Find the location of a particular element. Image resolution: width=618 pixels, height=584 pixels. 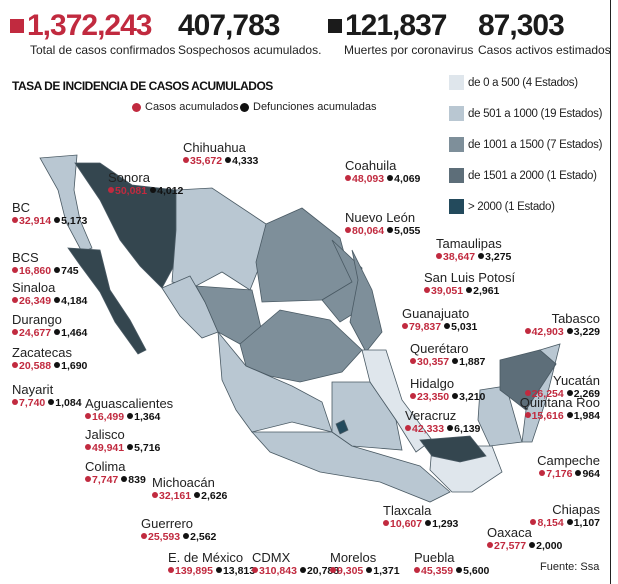

state-bc is located at coordinates (66, 203).